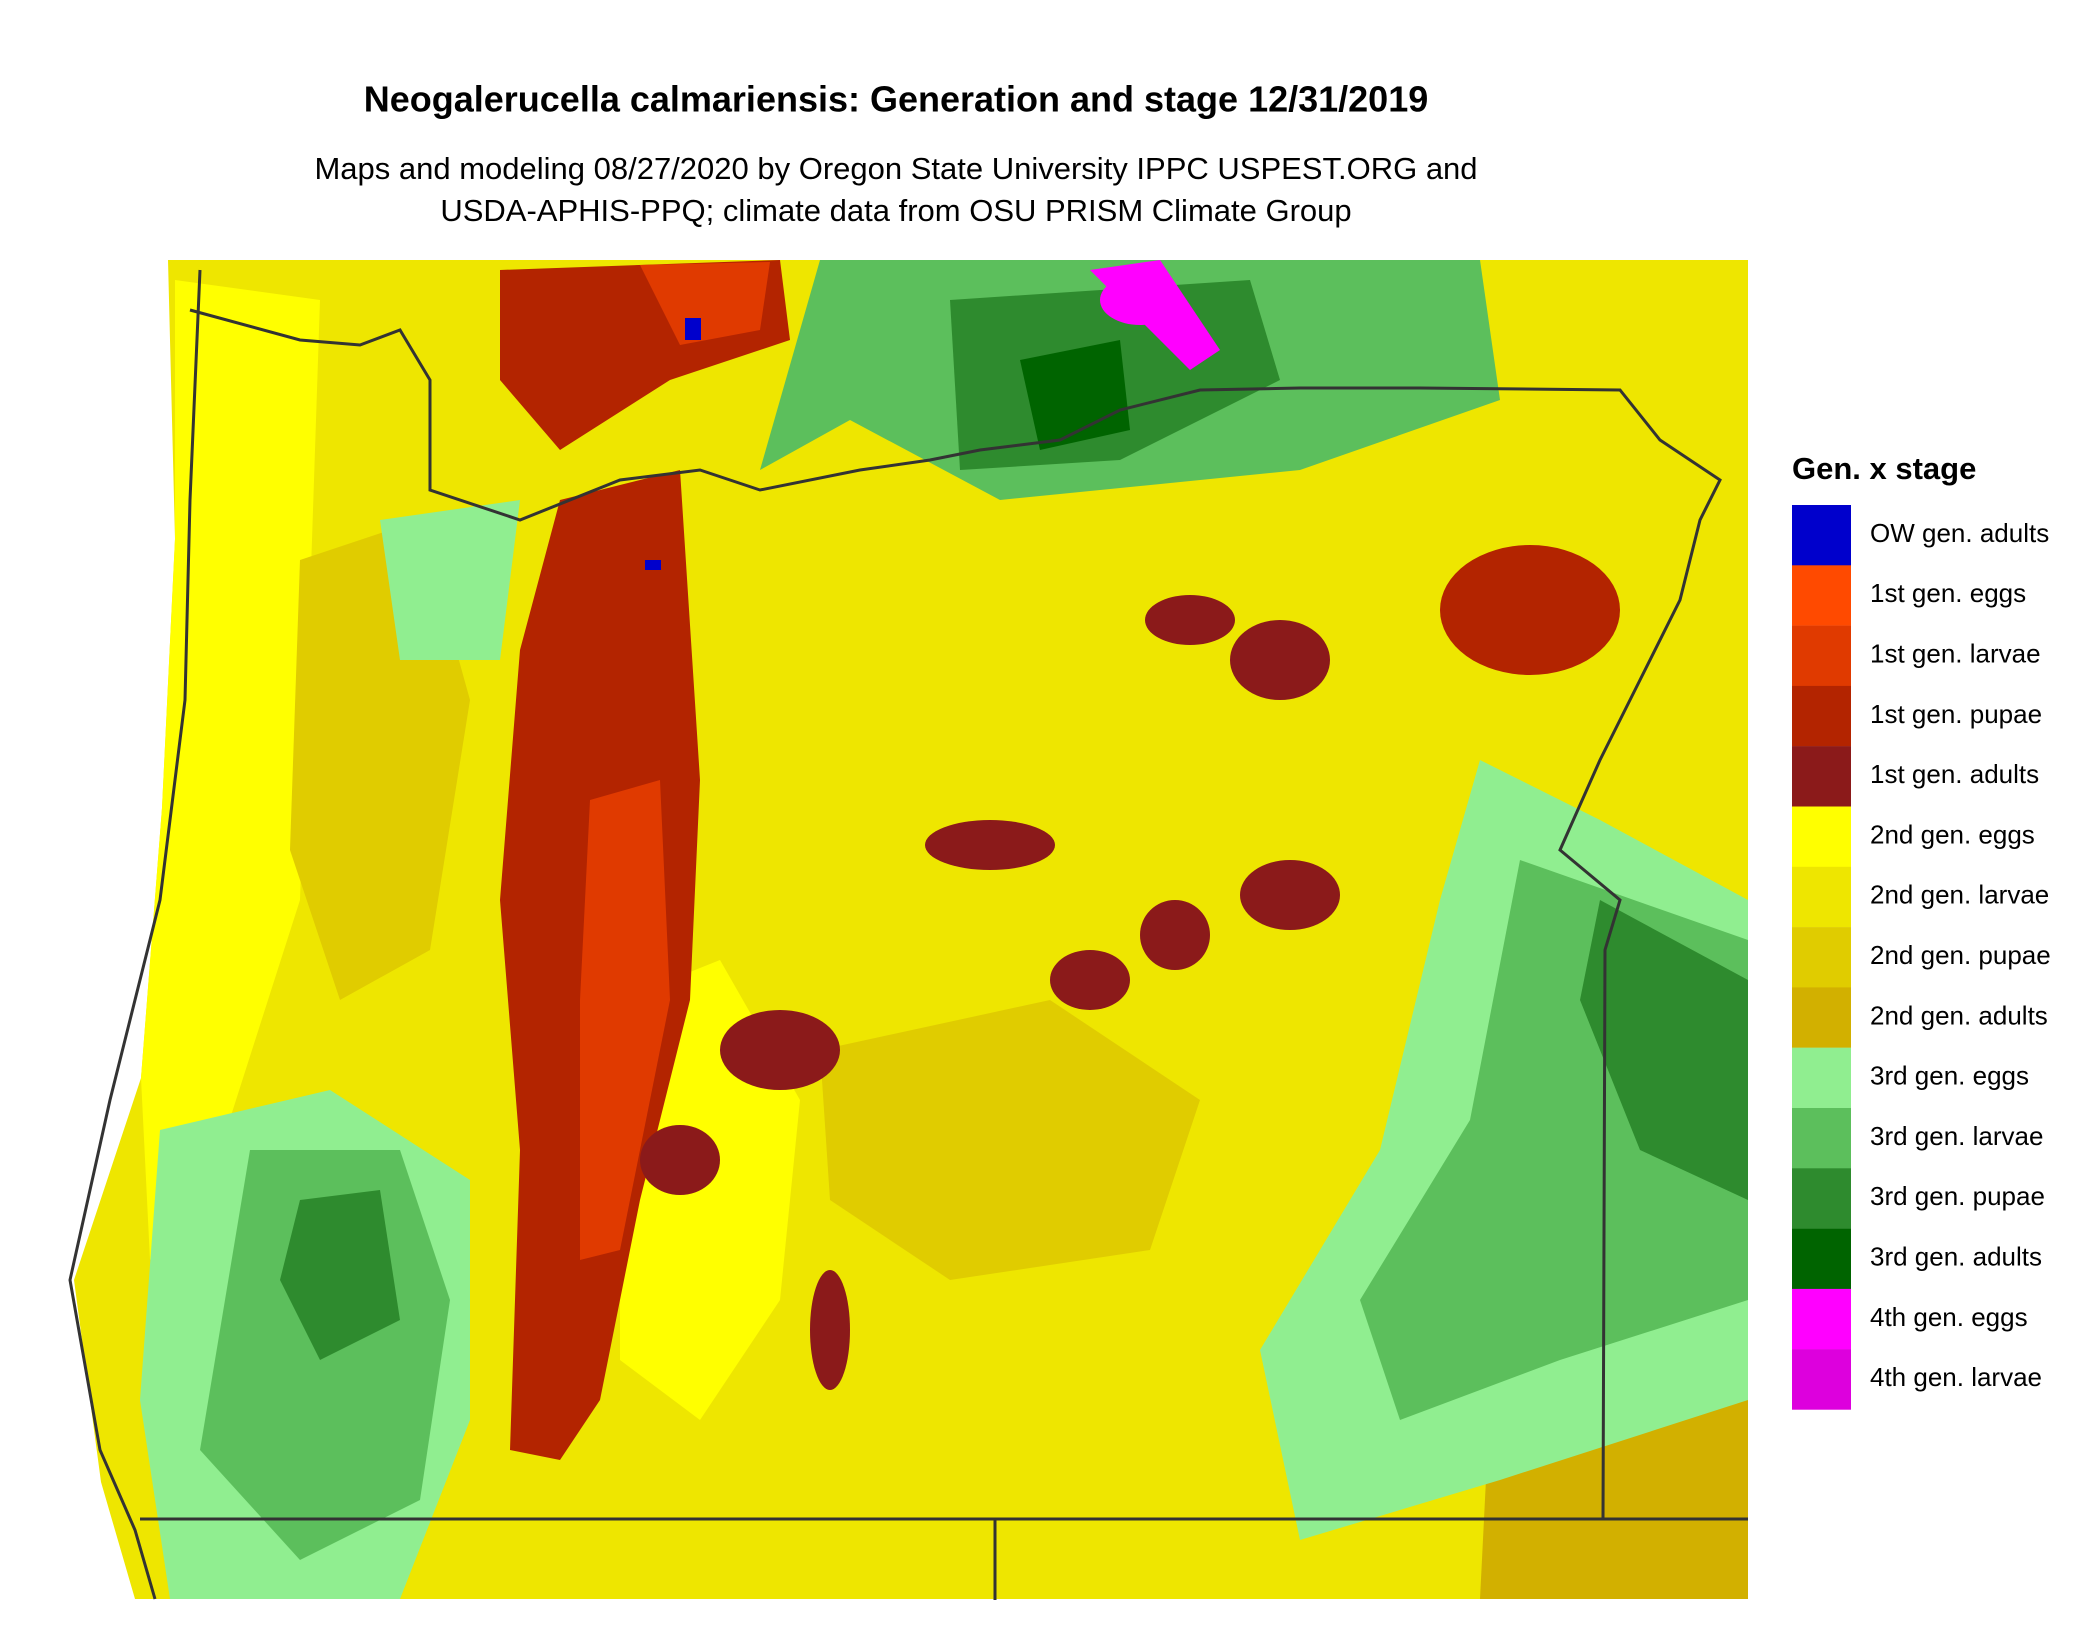 The image size is (2100, 1645). What do you see at coordinates (1959, 895) in the screenshot?
I see `legend-label: 2nd gen. larvae` at bounding box center [1959, 895].